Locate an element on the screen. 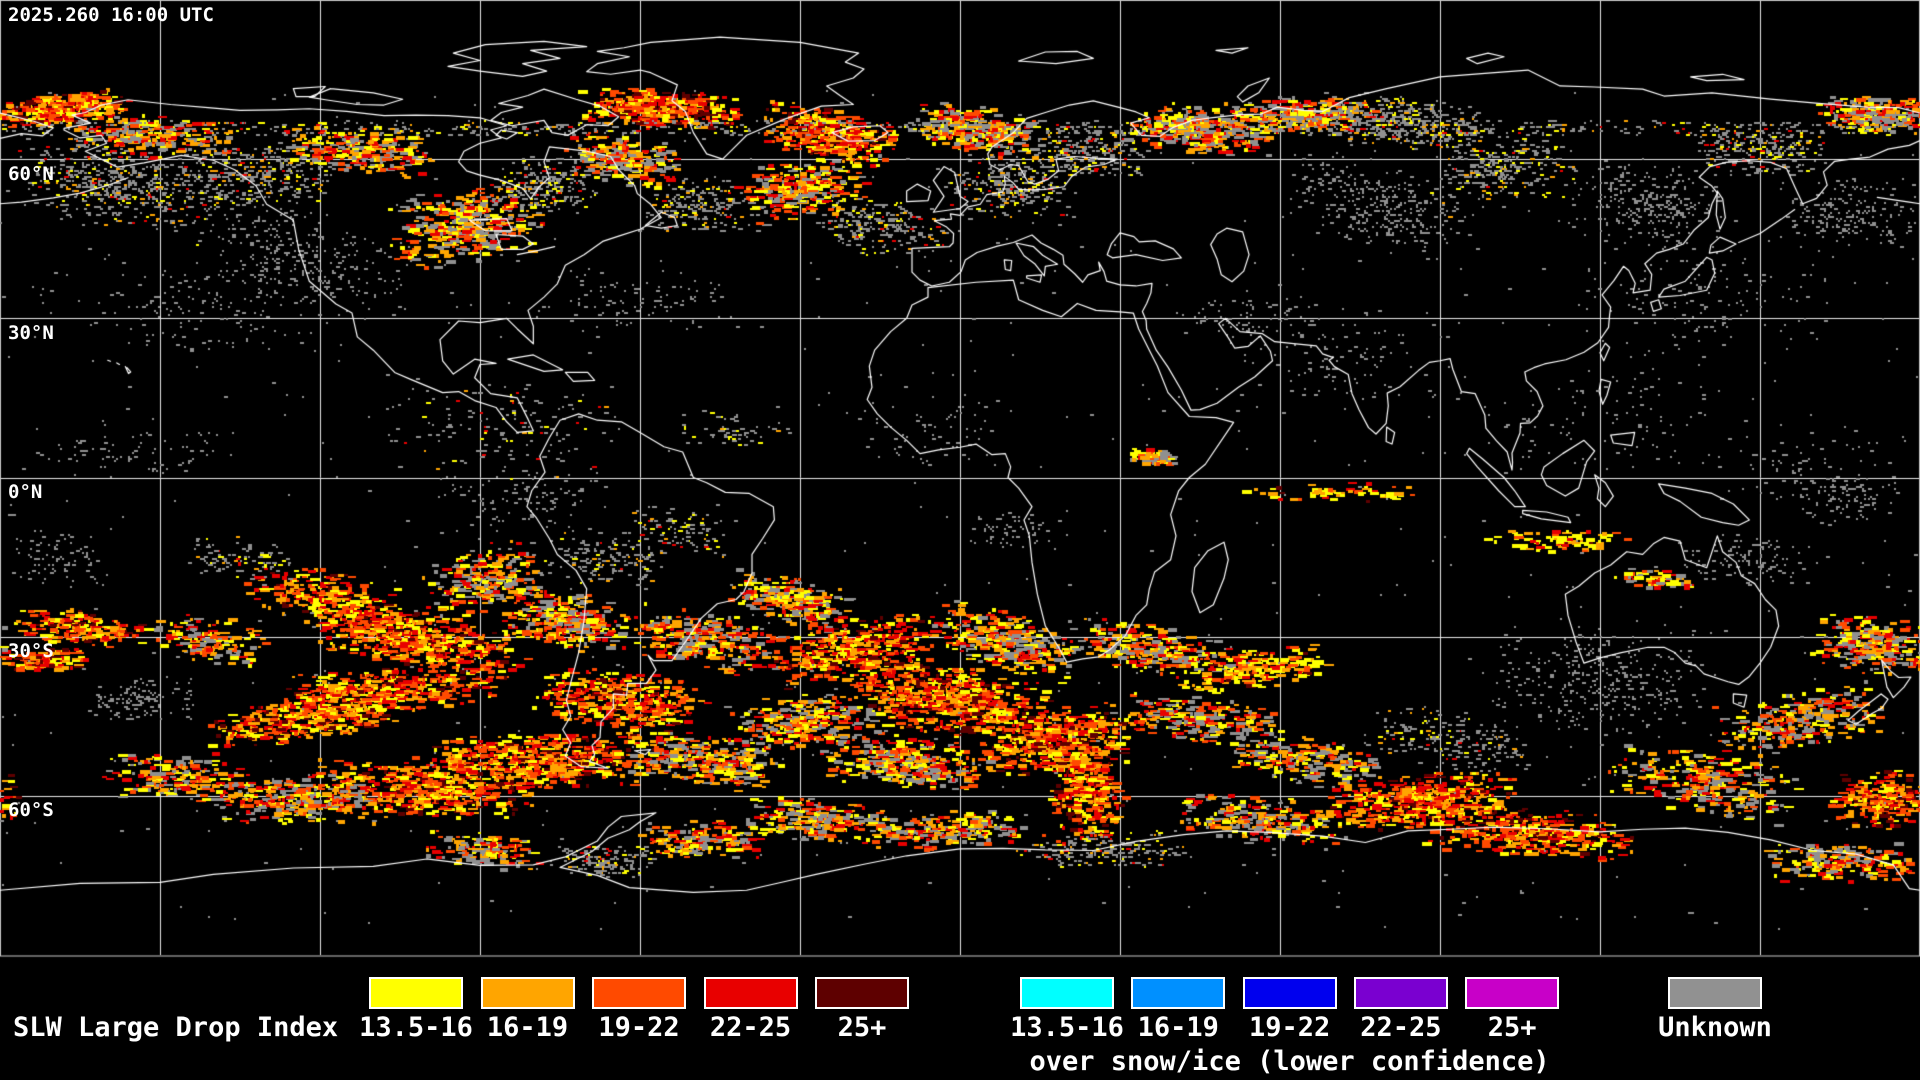 This screenshot has width=1920, height=1080. latitude-label: 60°N is located at coordinates (31, 174).